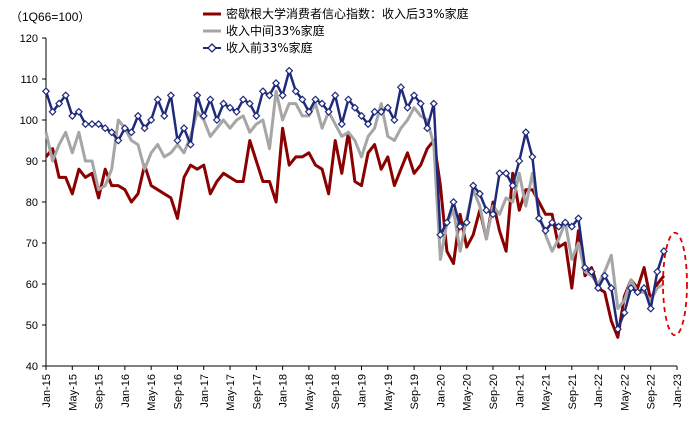 This screenshot has height=433, width=700. What do you see at coordinates (205, 391) in the screenshot?
I see `x-tick-label: Jan-17` at bounding box center [205, 391].